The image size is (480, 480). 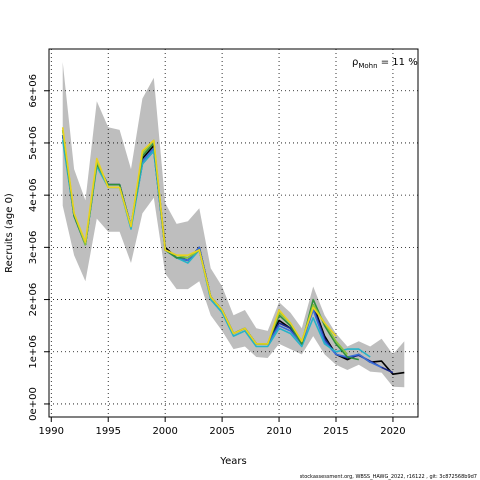 I want to click on y-tick-label: 5e+06, so click(x=33, y=143).